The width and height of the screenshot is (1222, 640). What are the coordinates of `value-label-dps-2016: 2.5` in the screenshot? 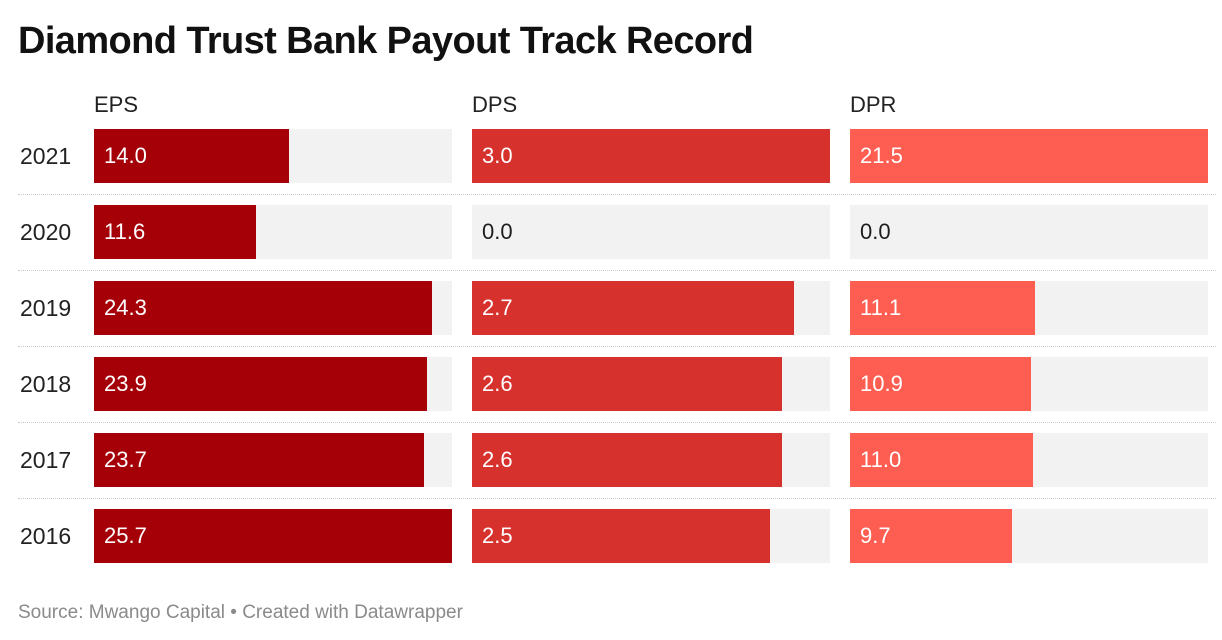 It's located at (497, 535).